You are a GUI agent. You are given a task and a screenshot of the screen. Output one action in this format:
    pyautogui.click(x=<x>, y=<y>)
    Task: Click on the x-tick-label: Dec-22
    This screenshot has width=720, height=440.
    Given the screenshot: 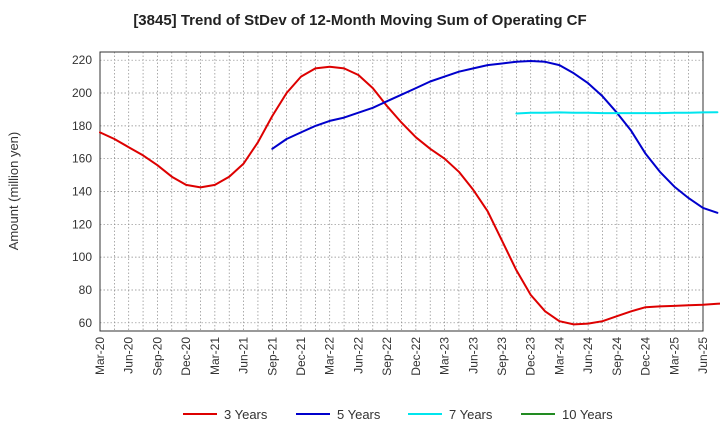 What is the action you would take?
    pyautogui.click(x=416, y=356)
    